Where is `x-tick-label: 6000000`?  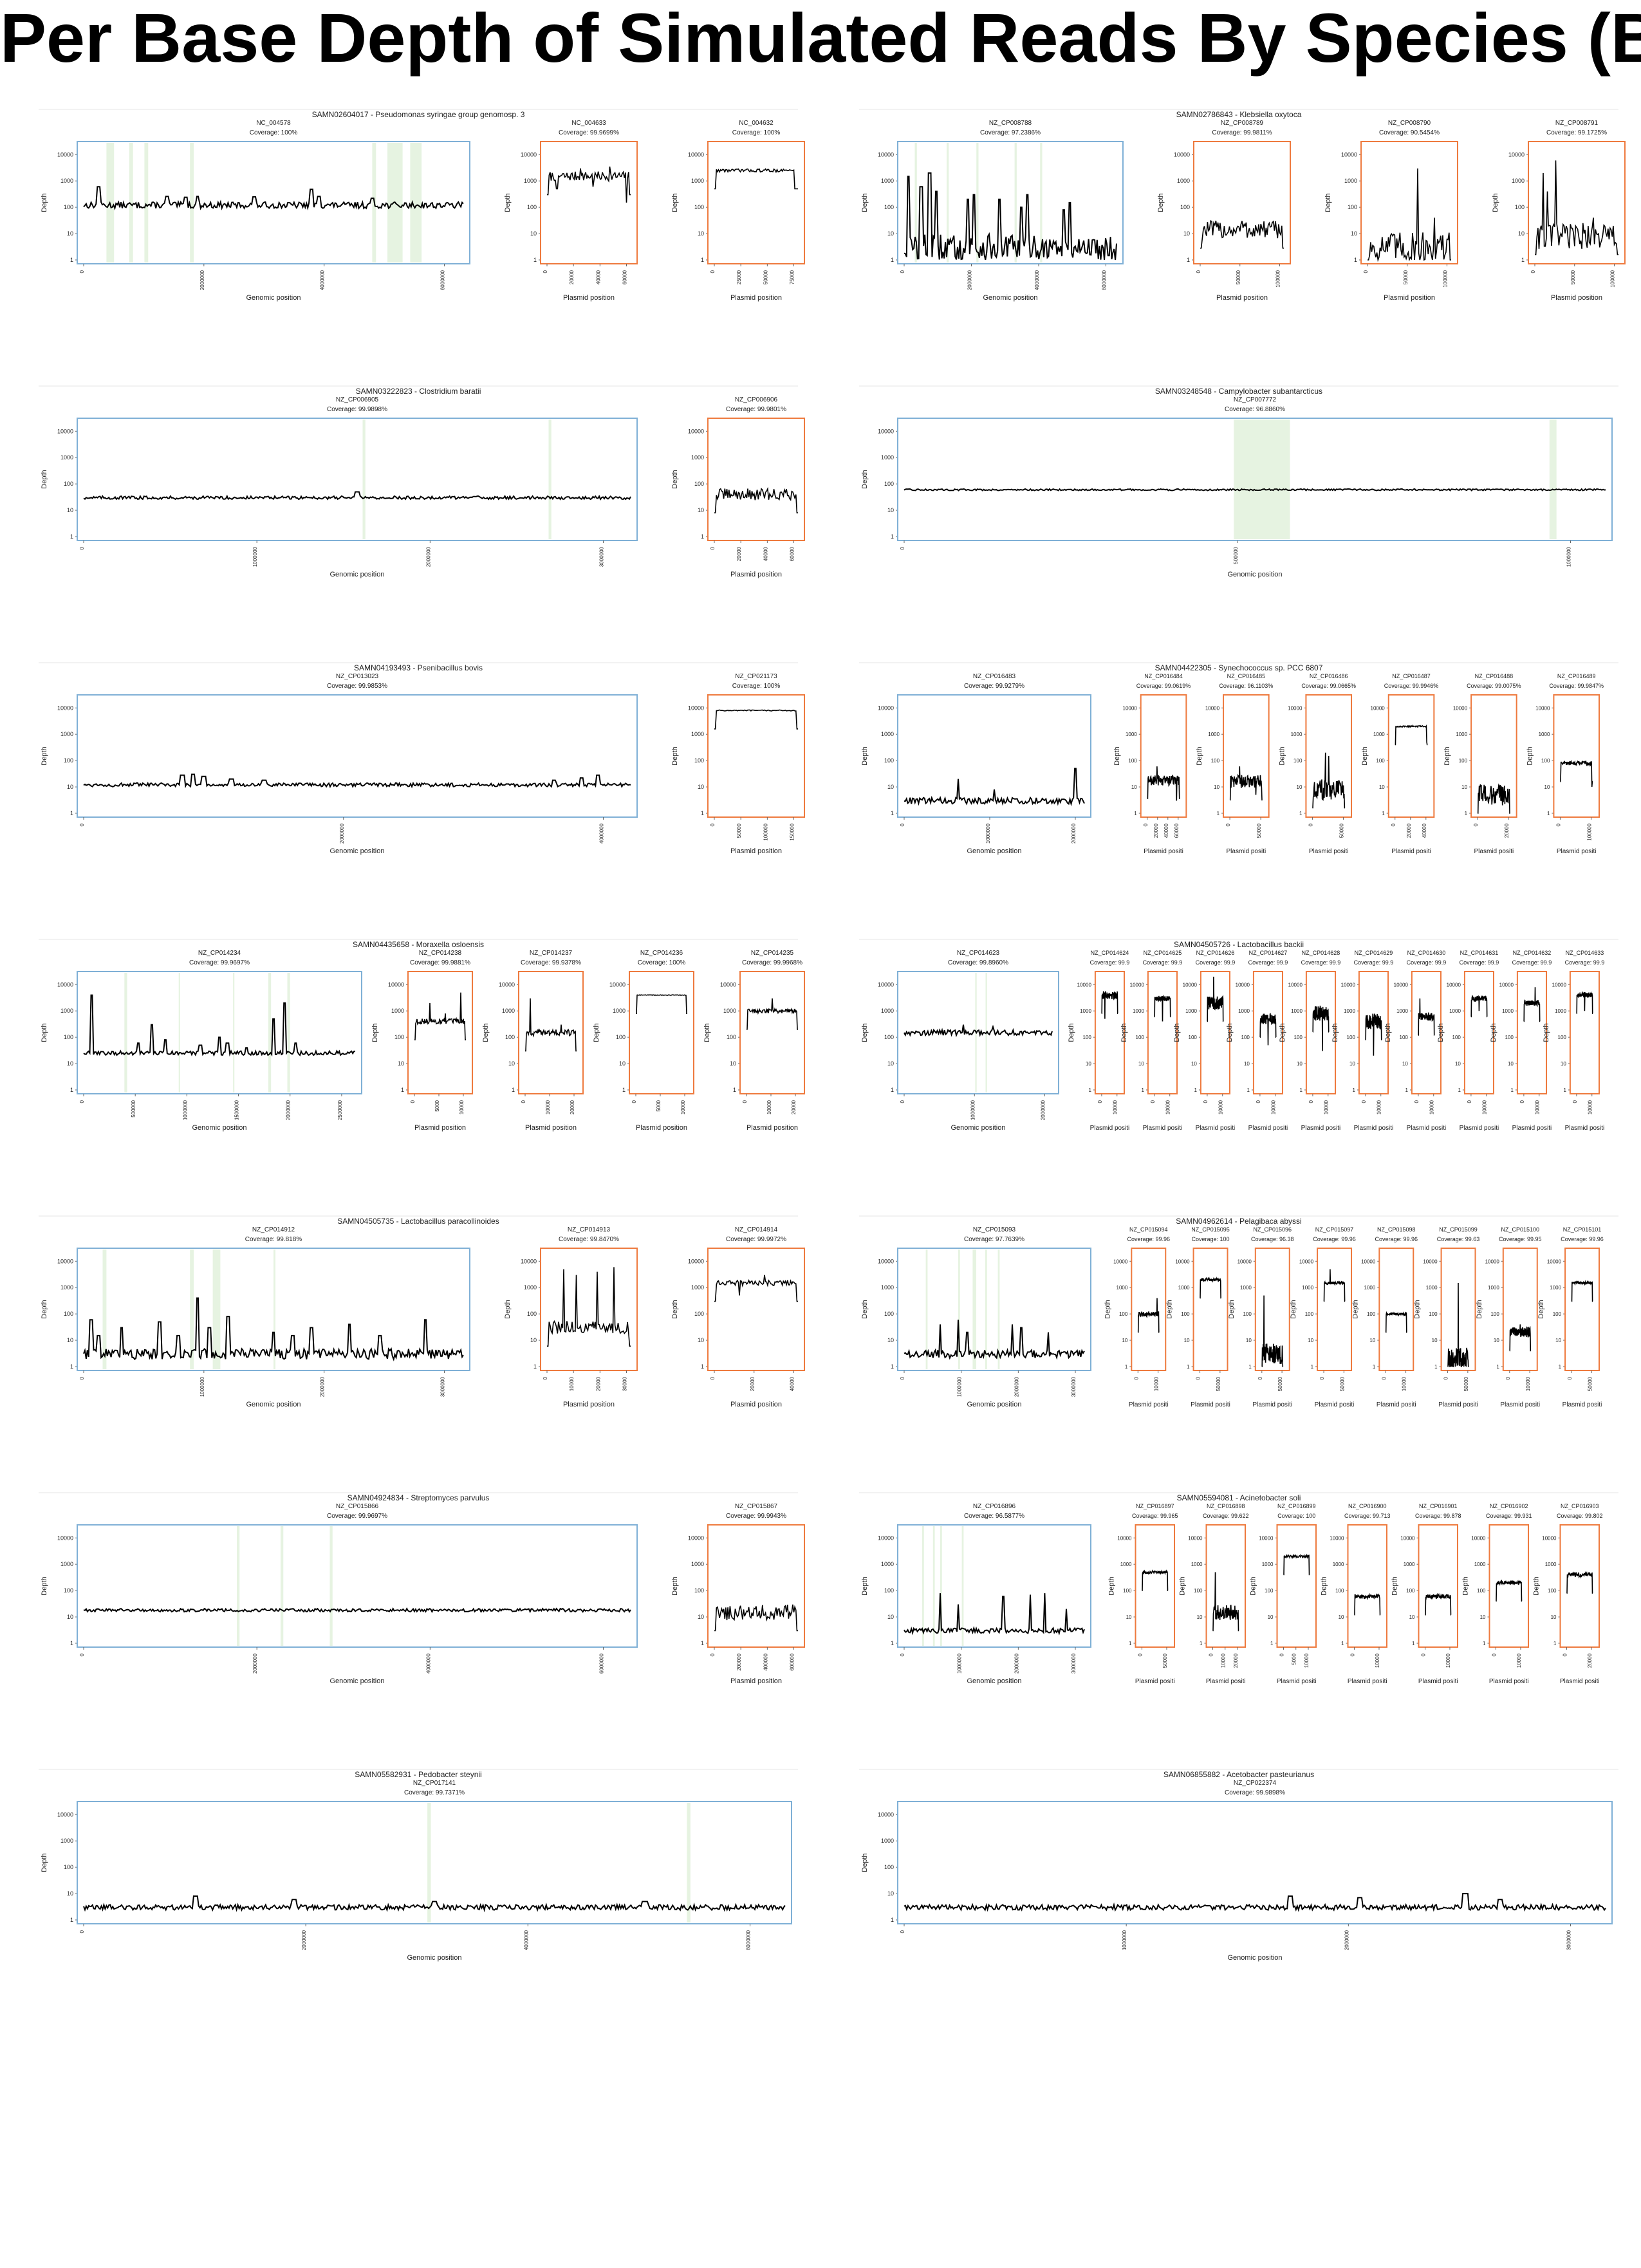 x-tick-label: 6000000 is located at coordinates (443, 280).